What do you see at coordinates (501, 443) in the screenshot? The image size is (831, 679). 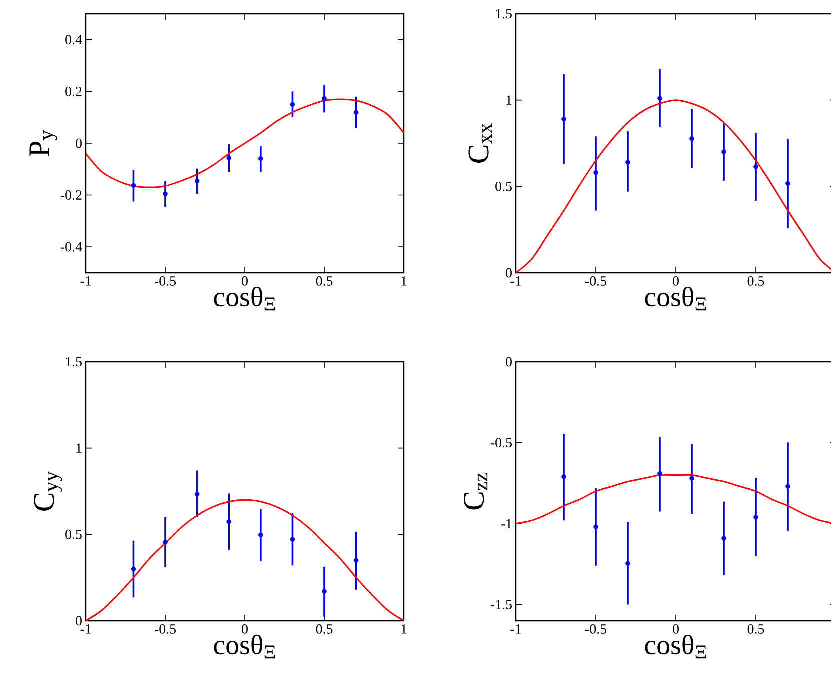 I see `y-tick-label: -0.5` at bounding box center [501, 443].